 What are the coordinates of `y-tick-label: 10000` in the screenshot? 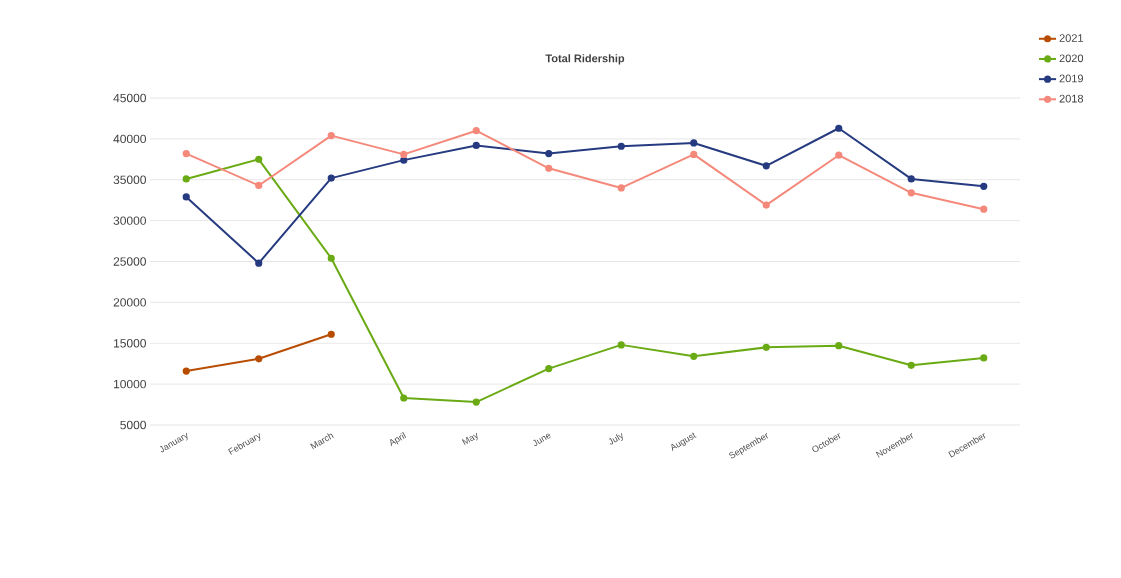 It's located at (130, 384).